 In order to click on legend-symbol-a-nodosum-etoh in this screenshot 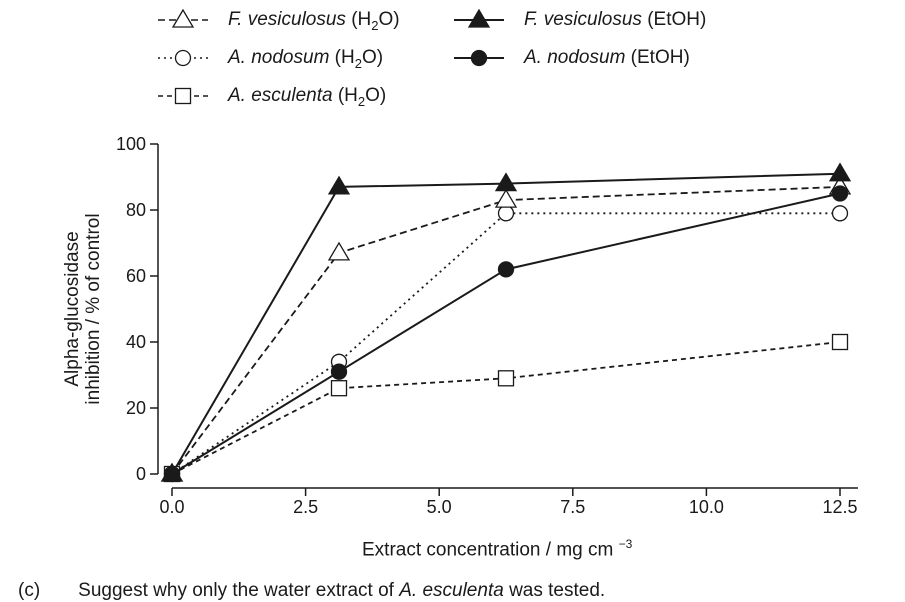, I will do `click(479, 58)`.